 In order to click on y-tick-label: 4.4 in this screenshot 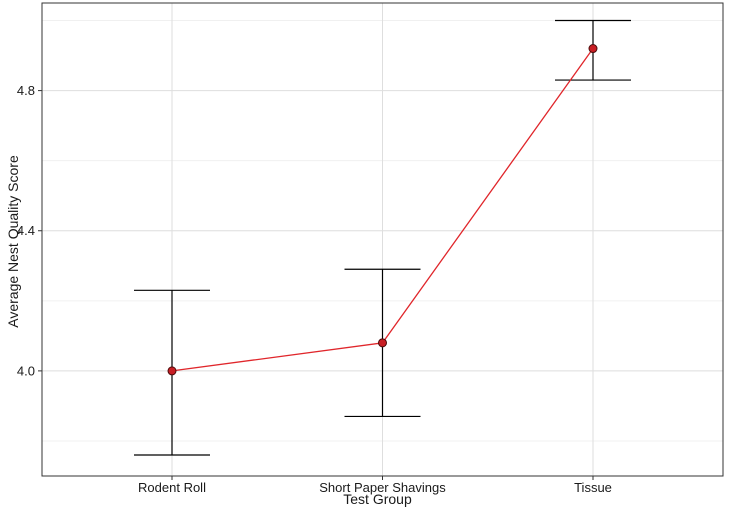, I will do `click(26, 230)`.